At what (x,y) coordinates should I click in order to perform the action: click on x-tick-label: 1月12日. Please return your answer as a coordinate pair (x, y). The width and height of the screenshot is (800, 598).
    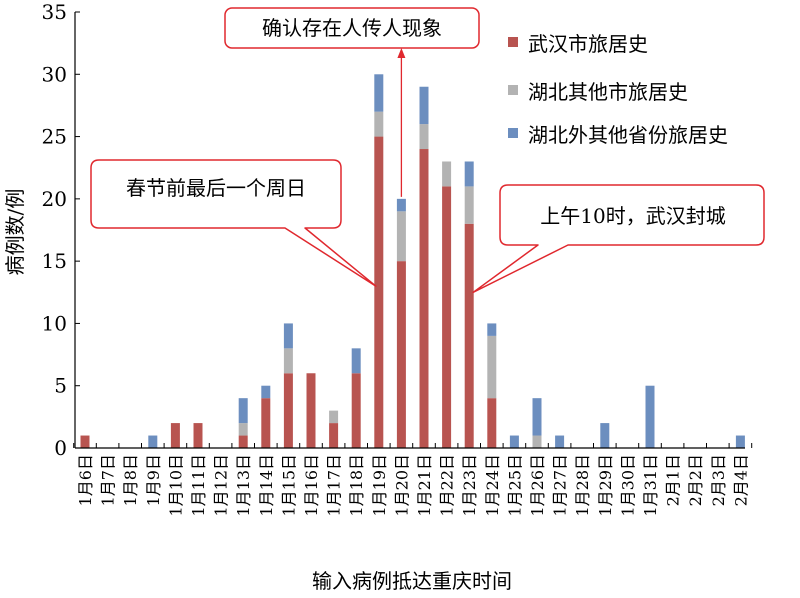
    Looking at the image, I should click on (221, 485).